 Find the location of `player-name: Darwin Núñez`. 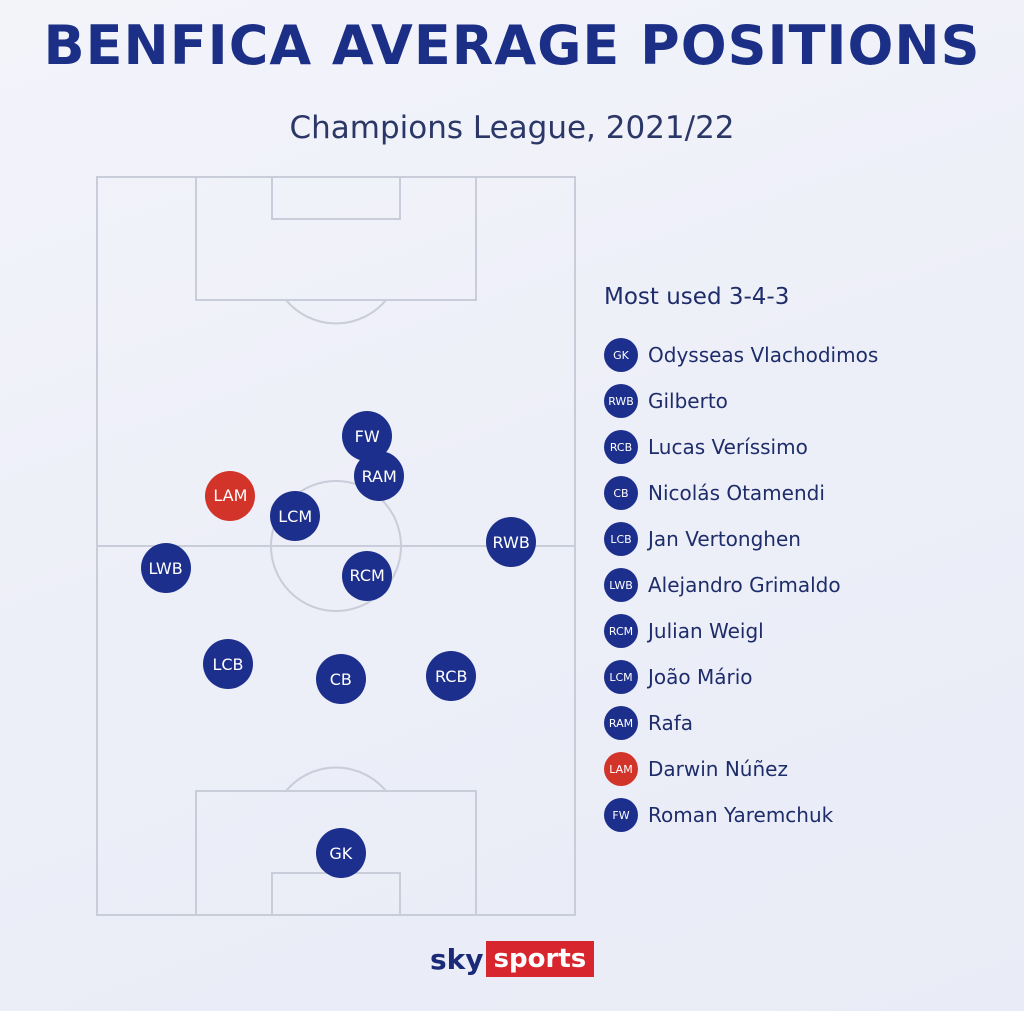

player-name: Darwin Núñez is located at coordinates (718, 769).